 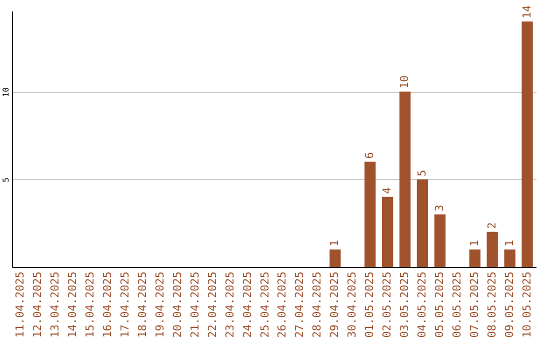 I want to click on x-tick-label: 29.04.2025, so click(x=335, y=305).